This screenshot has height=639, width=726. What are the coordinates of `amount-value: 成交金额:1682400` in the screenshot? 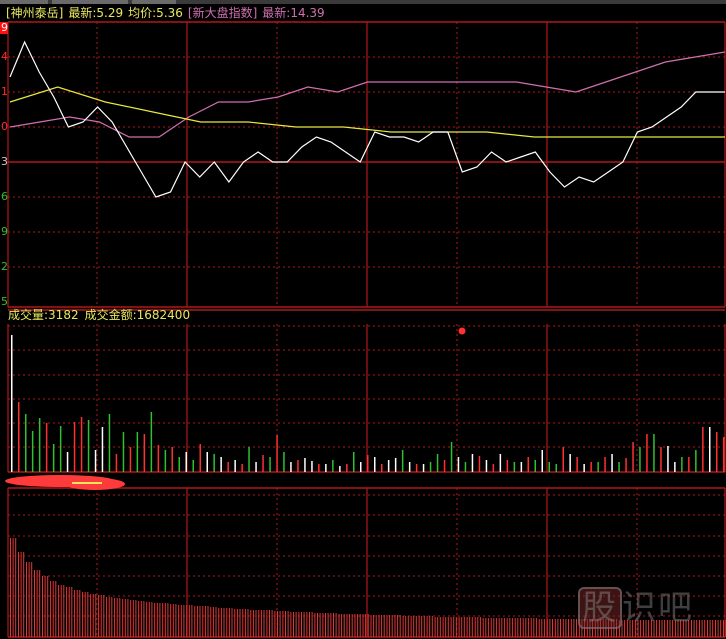 It's located at (137, 315).